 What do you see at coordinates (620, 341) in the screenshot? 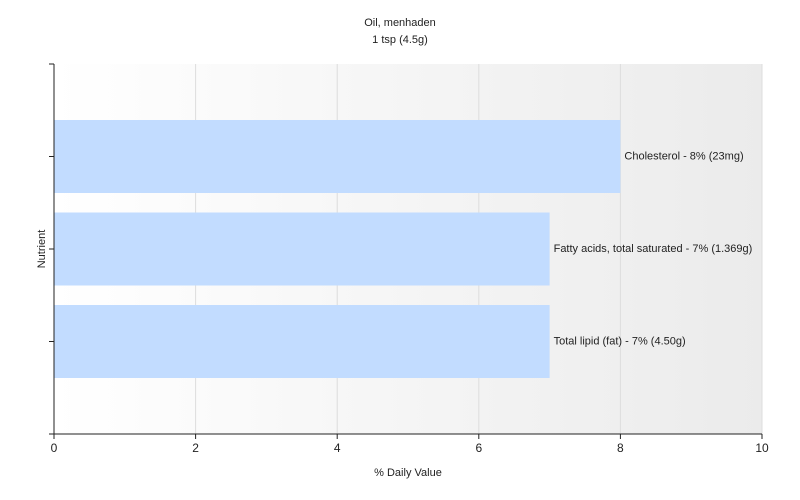
I see `value-label: Total lipid (fat) - 7% (4.50g)` at bounding box center [620, 341].